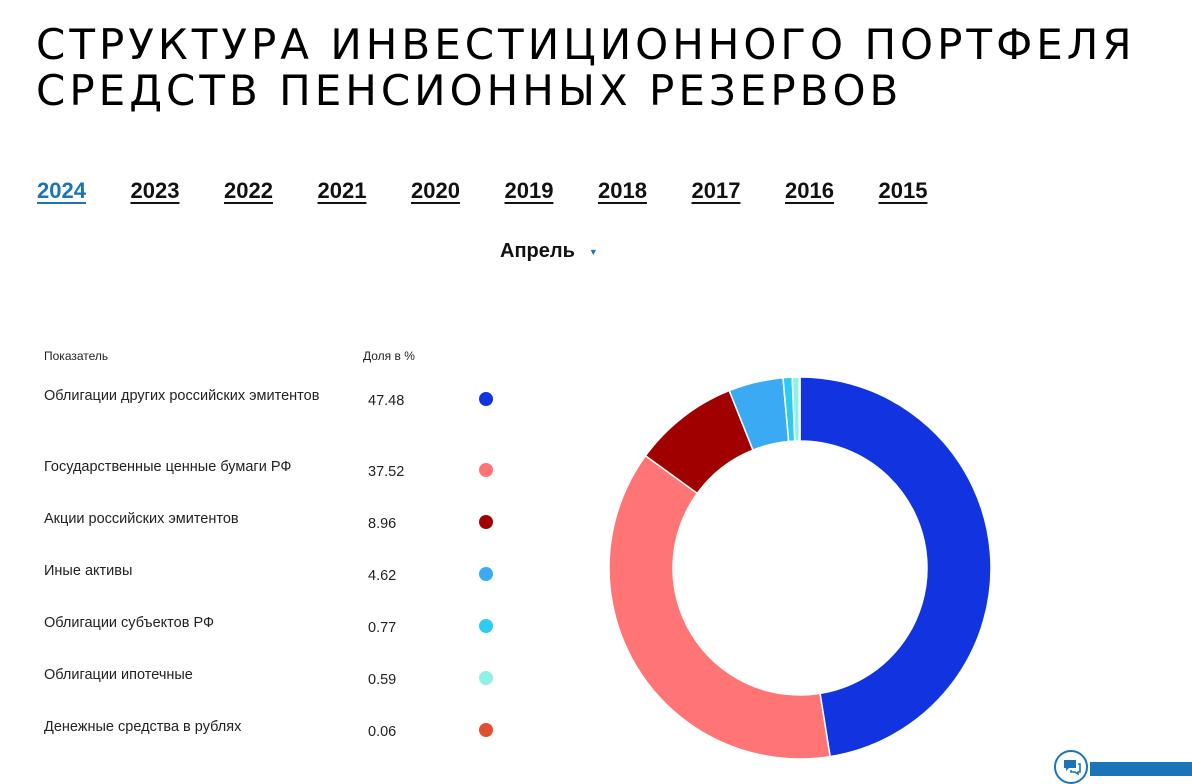 The height and width of the screenshot is (784, 1192). What do you see at coordinates (903, 190) in the screenshot?
I see `year-tab: 2015` at bounding box center [903, 190].